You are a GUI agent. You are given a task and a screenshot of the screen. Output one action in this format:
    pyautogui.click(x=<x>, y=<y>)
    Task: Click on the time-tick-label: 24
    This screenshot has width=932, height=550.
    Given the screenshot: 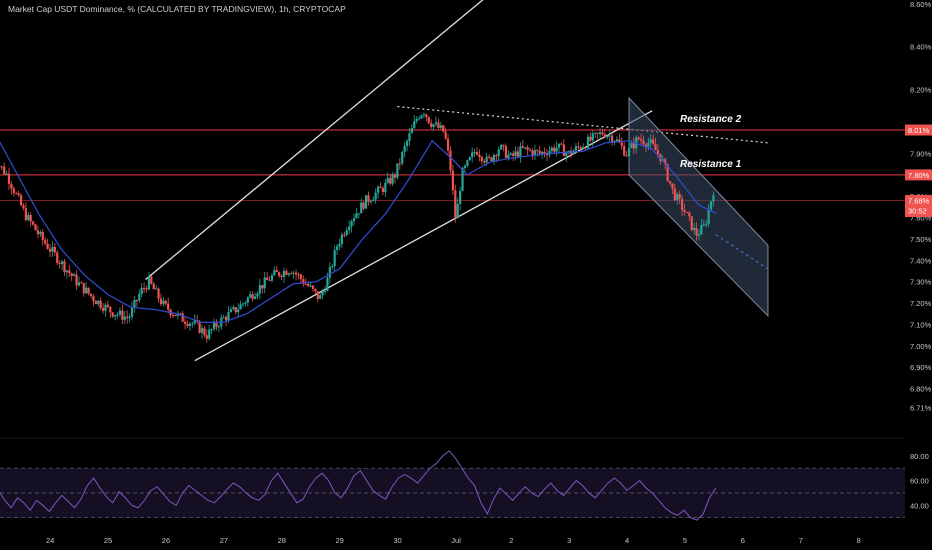 What is the action you would take?
    pyautogui.click(x=50, y=540)
    